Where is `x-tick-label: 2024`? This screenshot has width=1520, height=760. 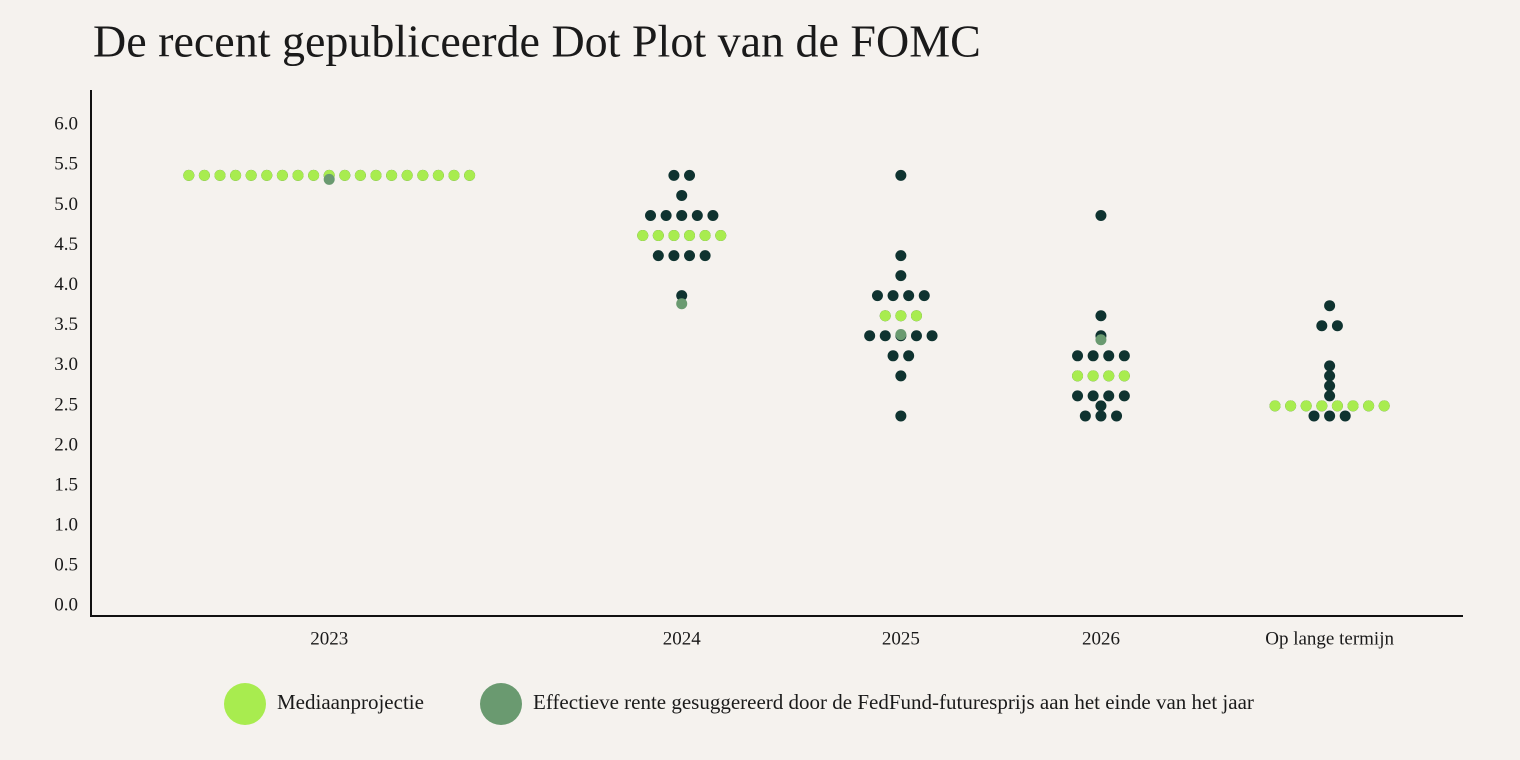 x-tick-label: 2024 is located at coordinates (682, 638).